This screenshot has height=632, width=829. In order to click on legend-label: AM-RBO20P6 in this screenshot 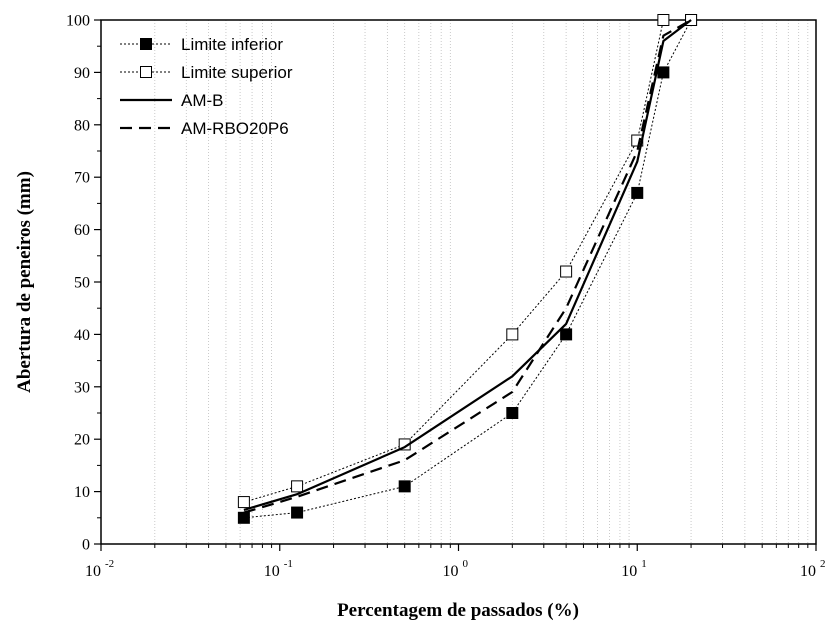, I will do `click(235, 128)`.